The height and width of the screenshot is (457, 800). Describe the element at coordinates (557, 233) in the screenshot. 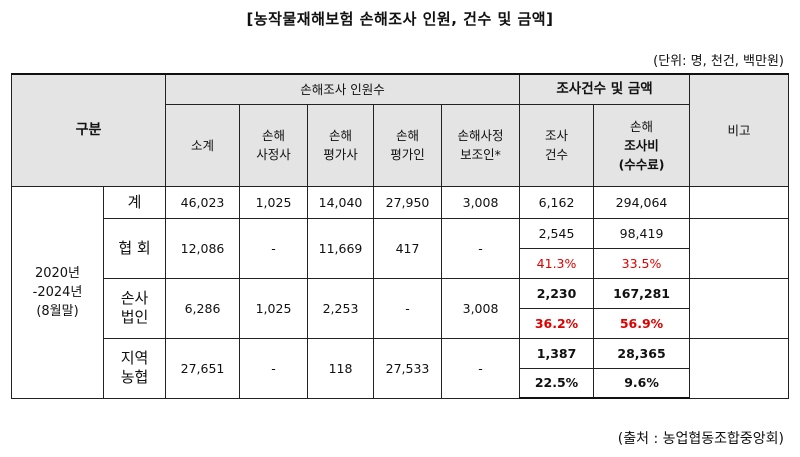

I see `cell-cases: 2,545` at that location.